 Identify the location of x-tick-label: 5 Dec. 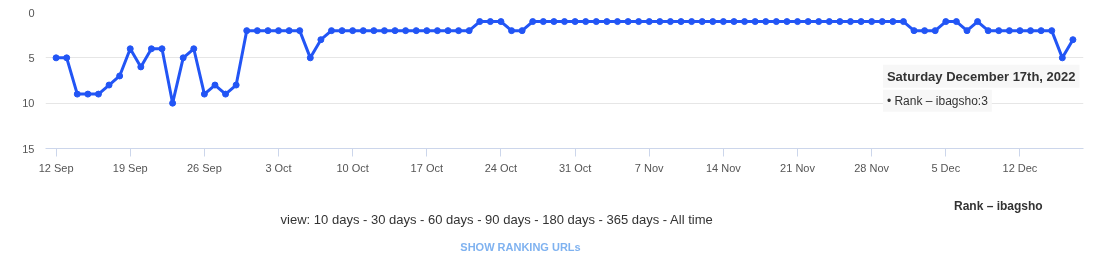
(946, 167).